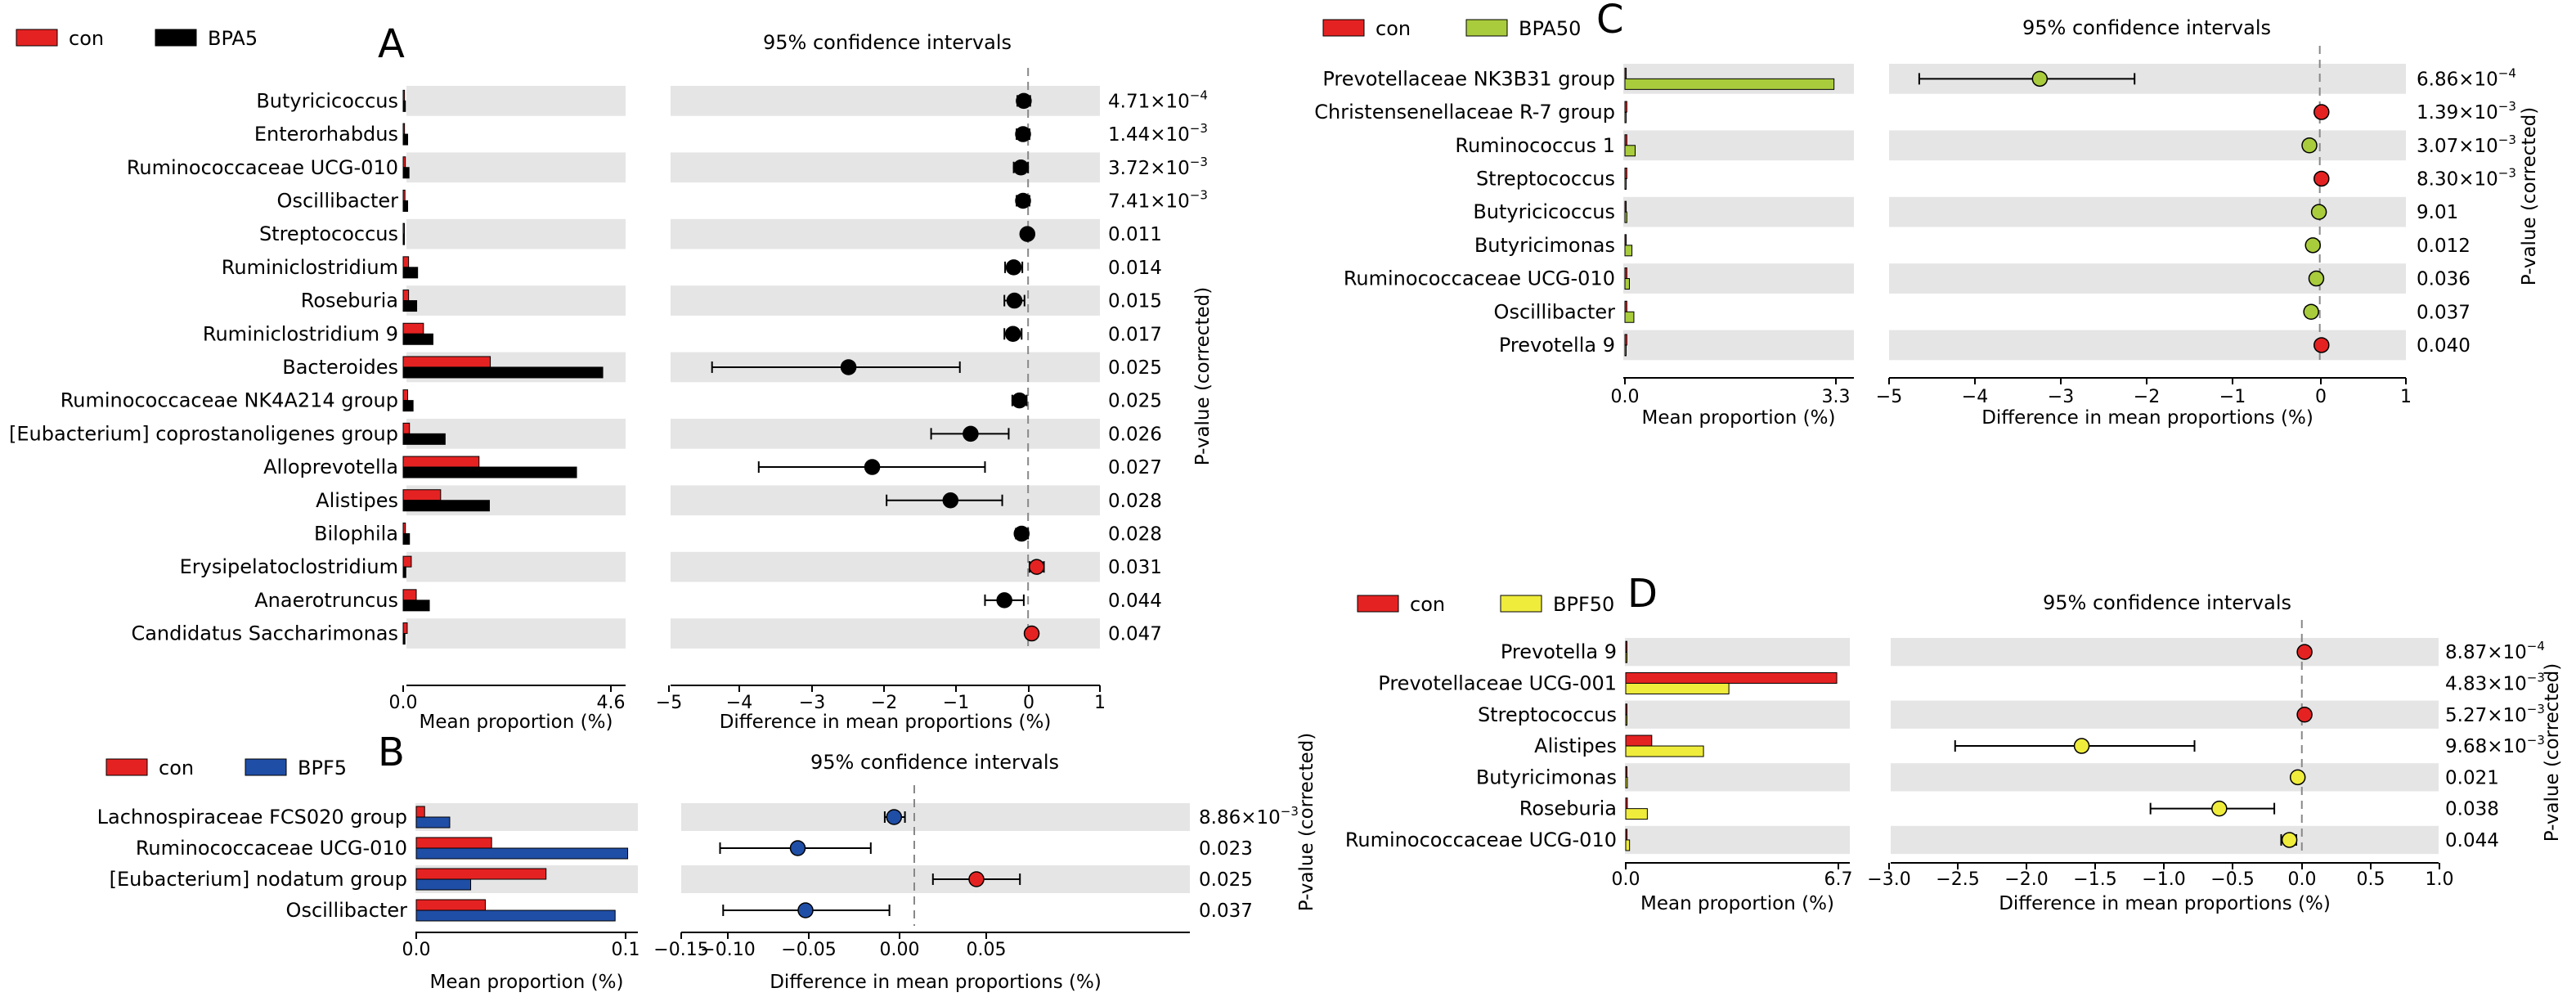 The width and height of the screenshot is (2576, 997). Describe the element at coordinates (809, 950) in the screenshot. I see `ci-tick-label: −0.05` at that location.